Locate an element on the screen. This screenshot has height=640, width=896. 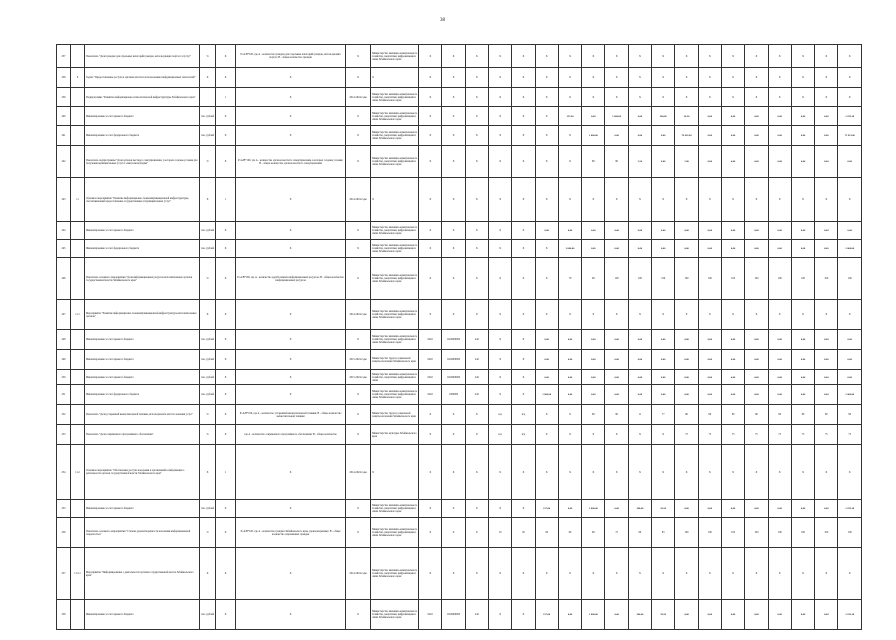
row-value: 5,54 is located at coordinates (640, 161).